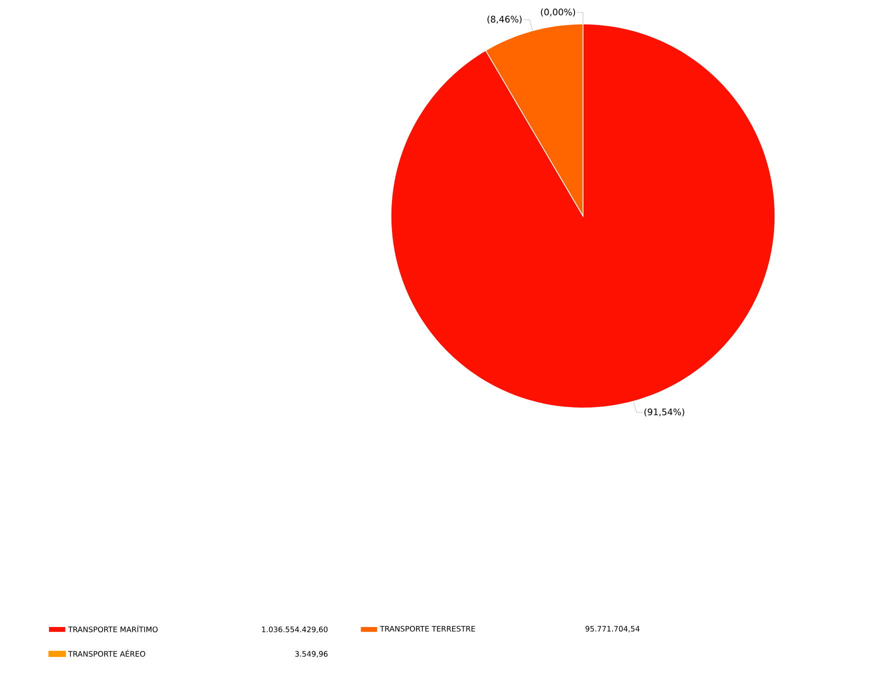 Image resolution: width=892 pixels, height=675 pixels. What do you see at coordinates (558, 12) in the screenshot?
I see `text: (0,00%)` at bounding box center [558, 12].